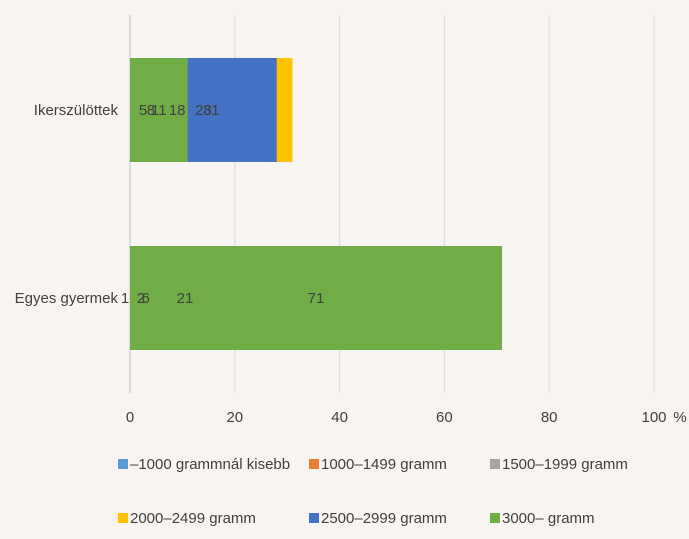  I want to click on data-label: 21, so click(185, 298).